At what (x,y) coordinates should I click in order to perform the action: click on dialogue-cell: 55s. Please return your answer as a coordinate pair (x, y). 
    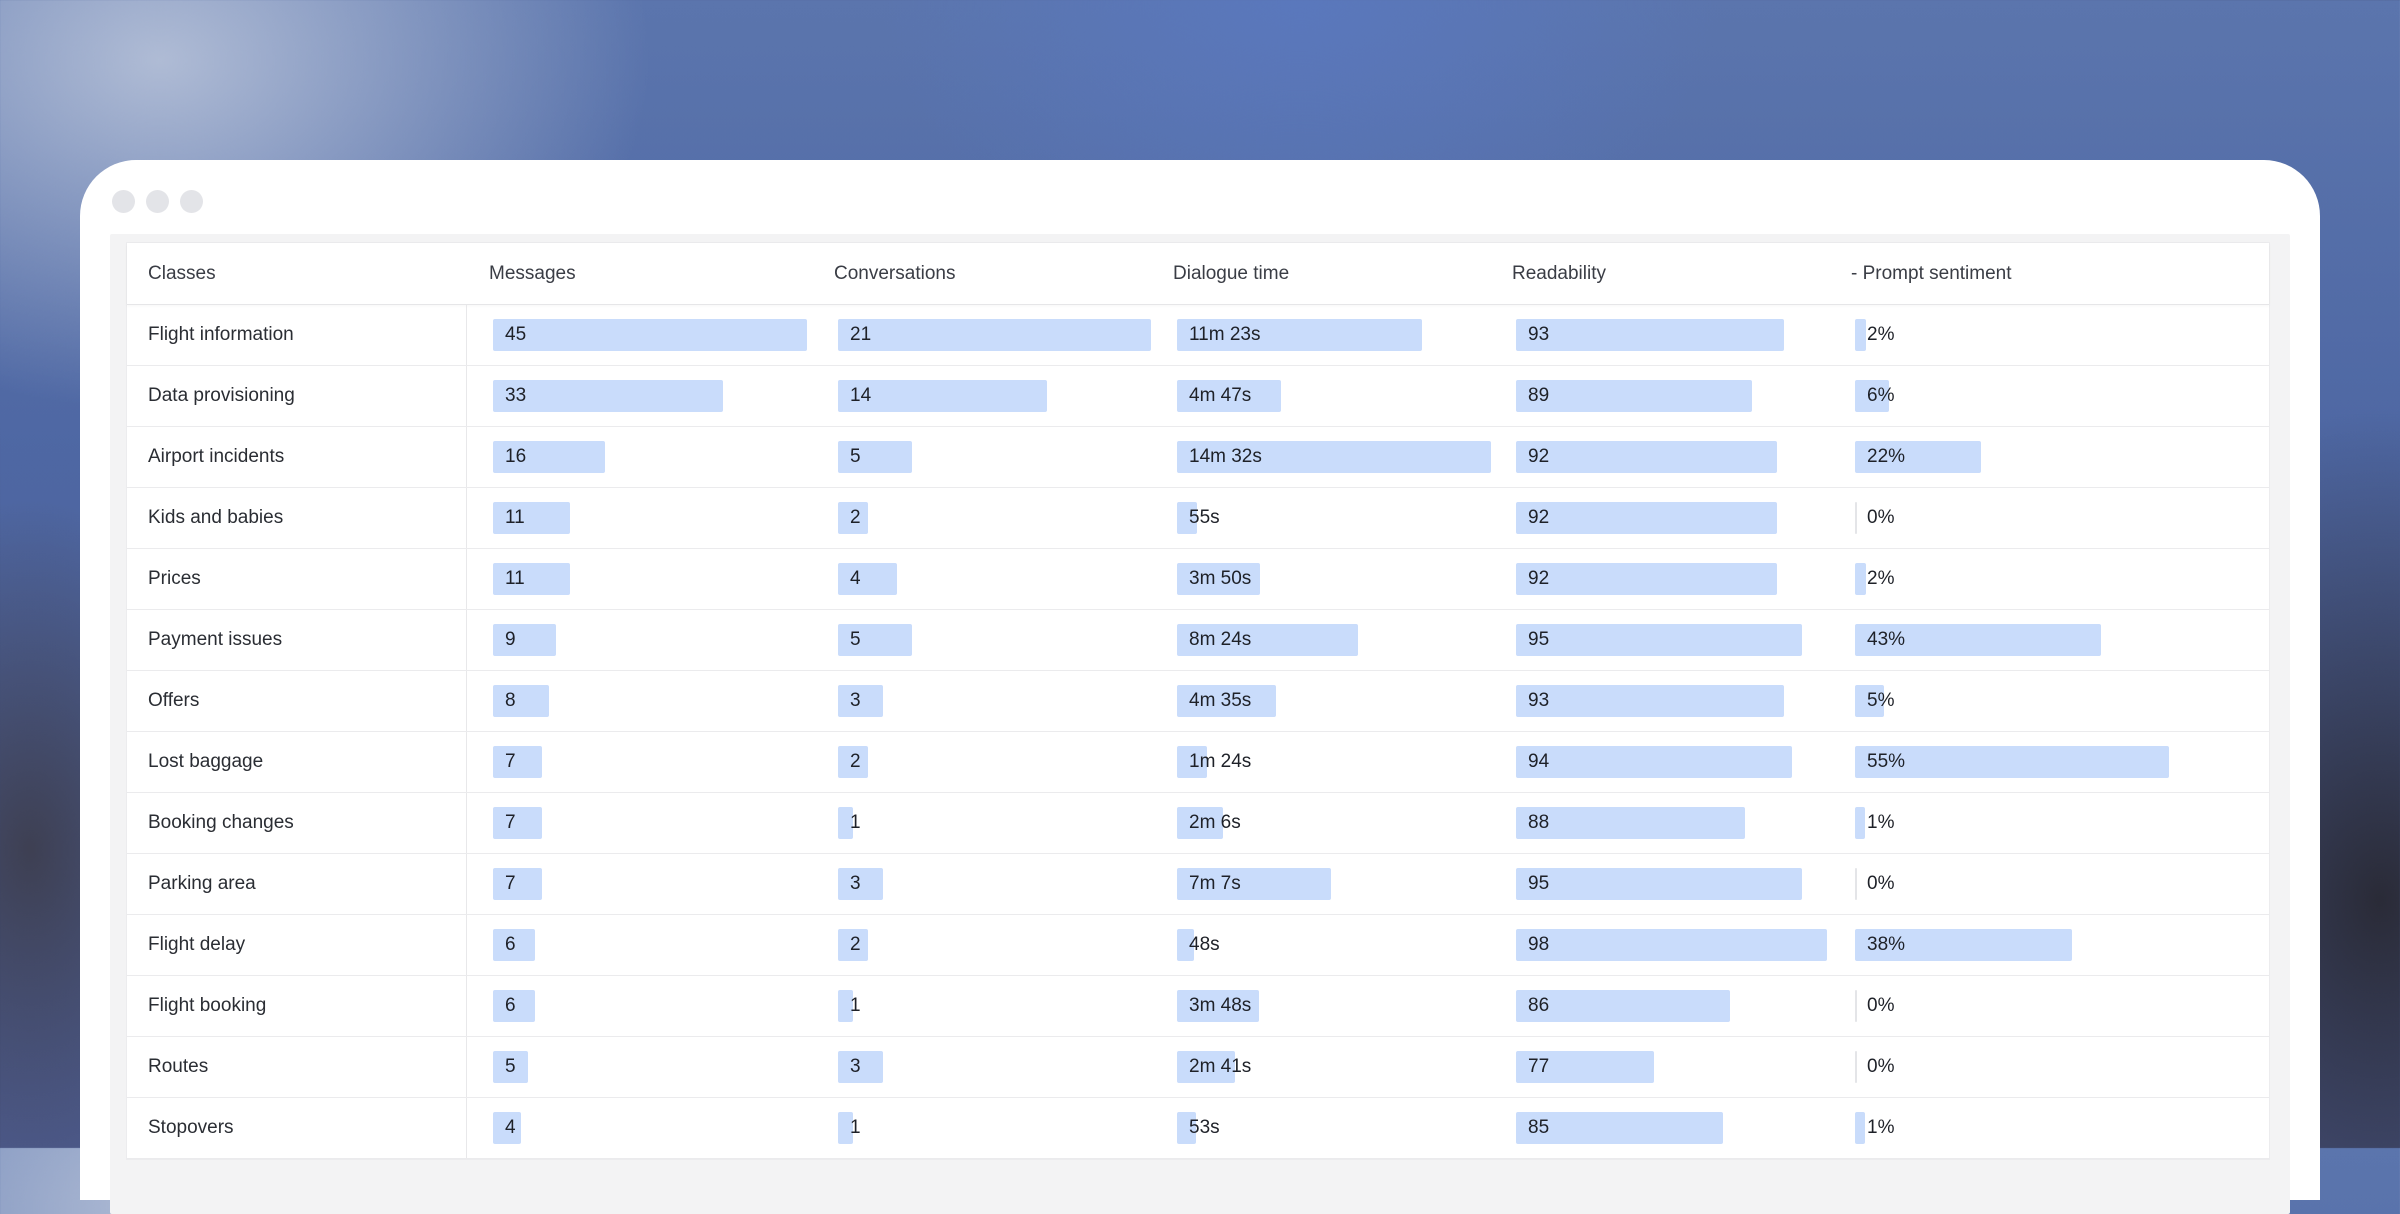
    Looking at the image, I should click on (1344, 518).